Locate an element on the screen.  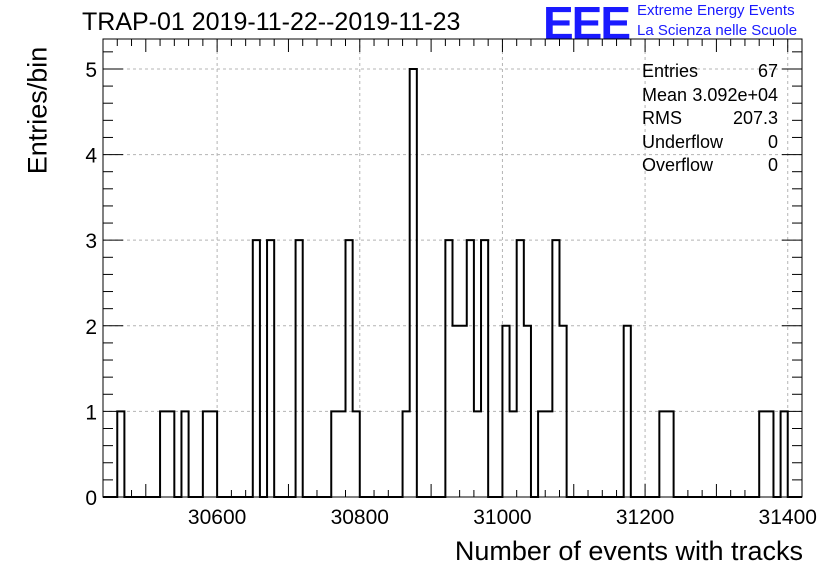
stat-value: 3.092e+04 is located at coordinates (735, 94).